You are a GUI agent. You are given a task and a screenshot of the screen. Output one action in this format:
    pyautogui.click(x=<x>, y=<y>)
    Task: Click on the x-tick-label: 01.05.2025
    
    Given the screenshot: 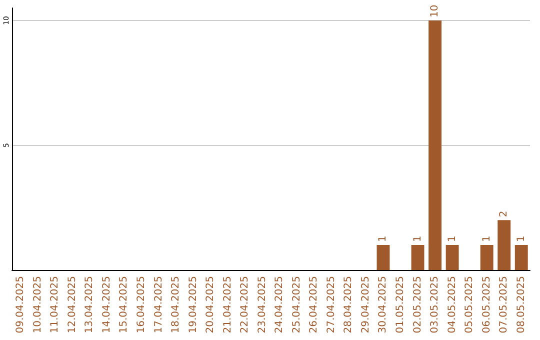 What is the action you would take?
    pyautogui.click(x=400, y=305)
    